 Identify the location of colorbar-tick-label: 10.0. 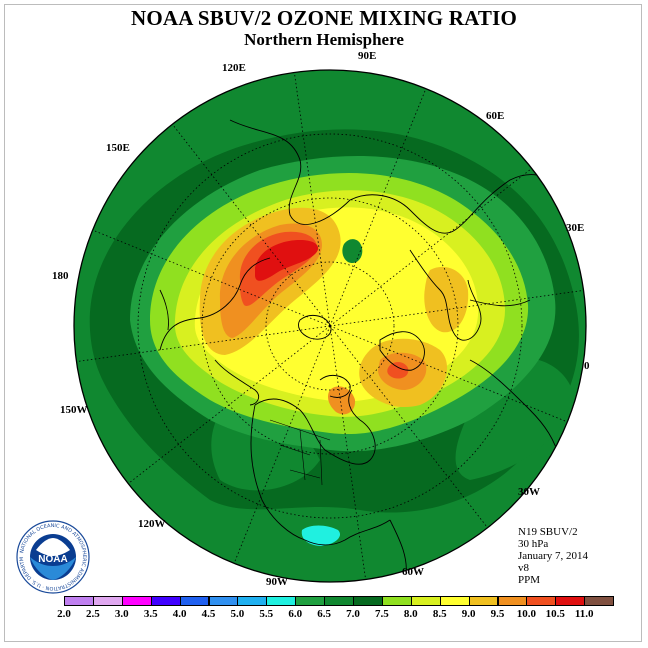
(526, 614).